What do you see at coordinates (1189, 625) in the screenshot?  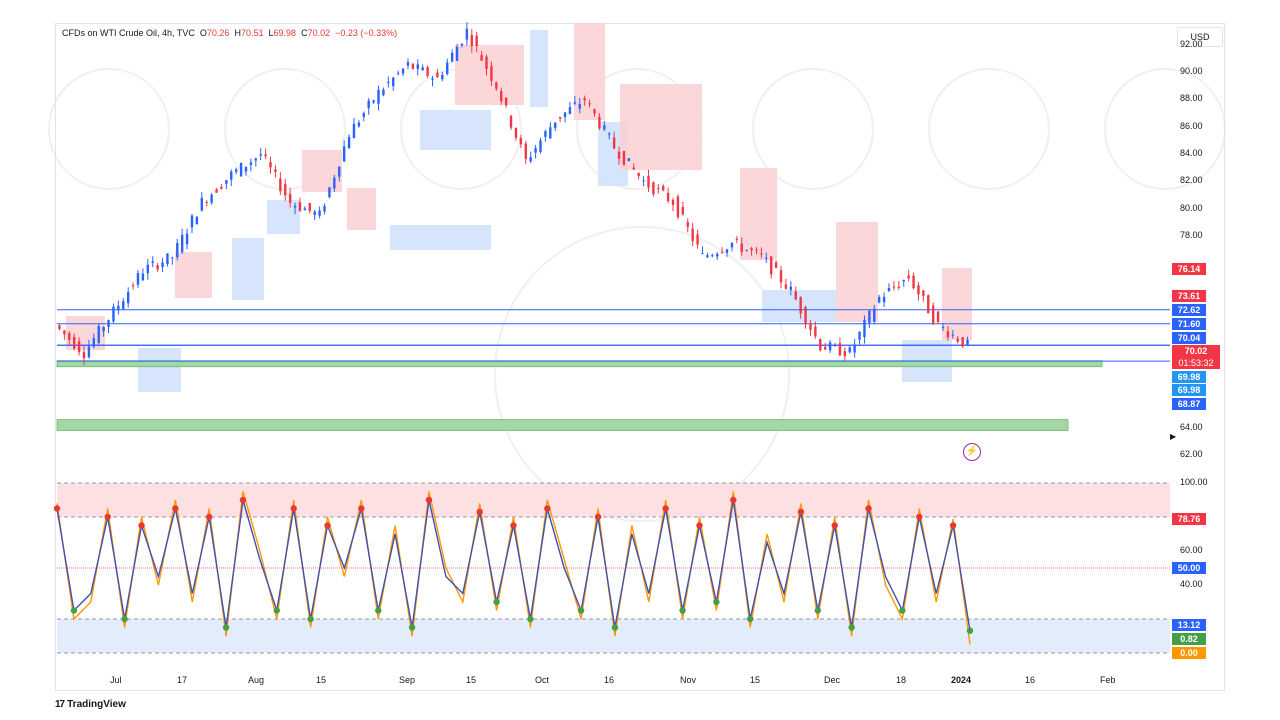 I see `osc-badge: 13.12` at bounding box center [1189, 625].